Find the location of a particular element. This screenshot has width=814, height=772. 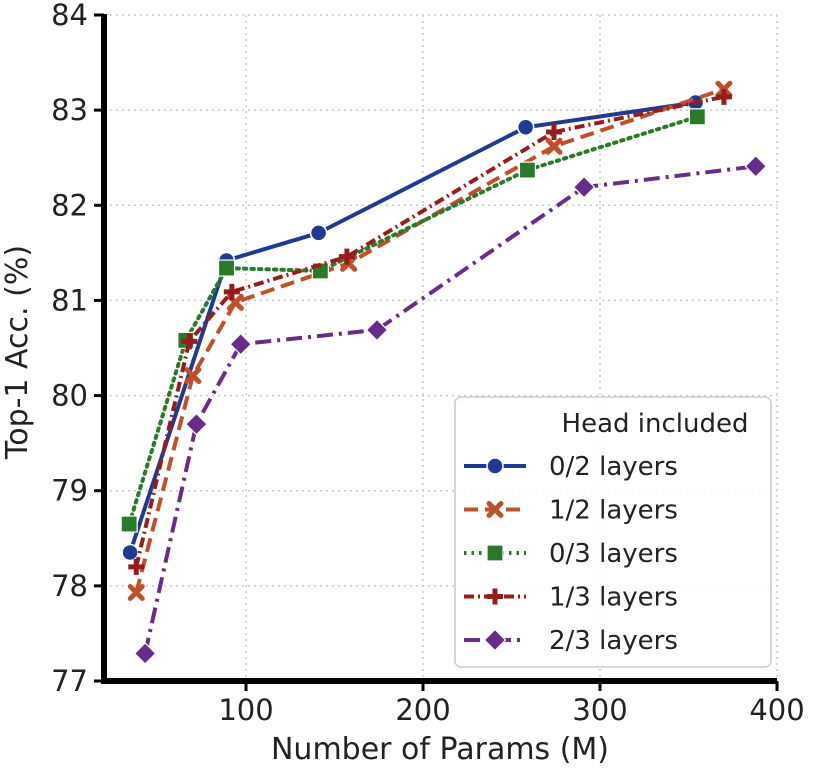

legend-label: 0/2 layers is located at coordinates (613, 467).